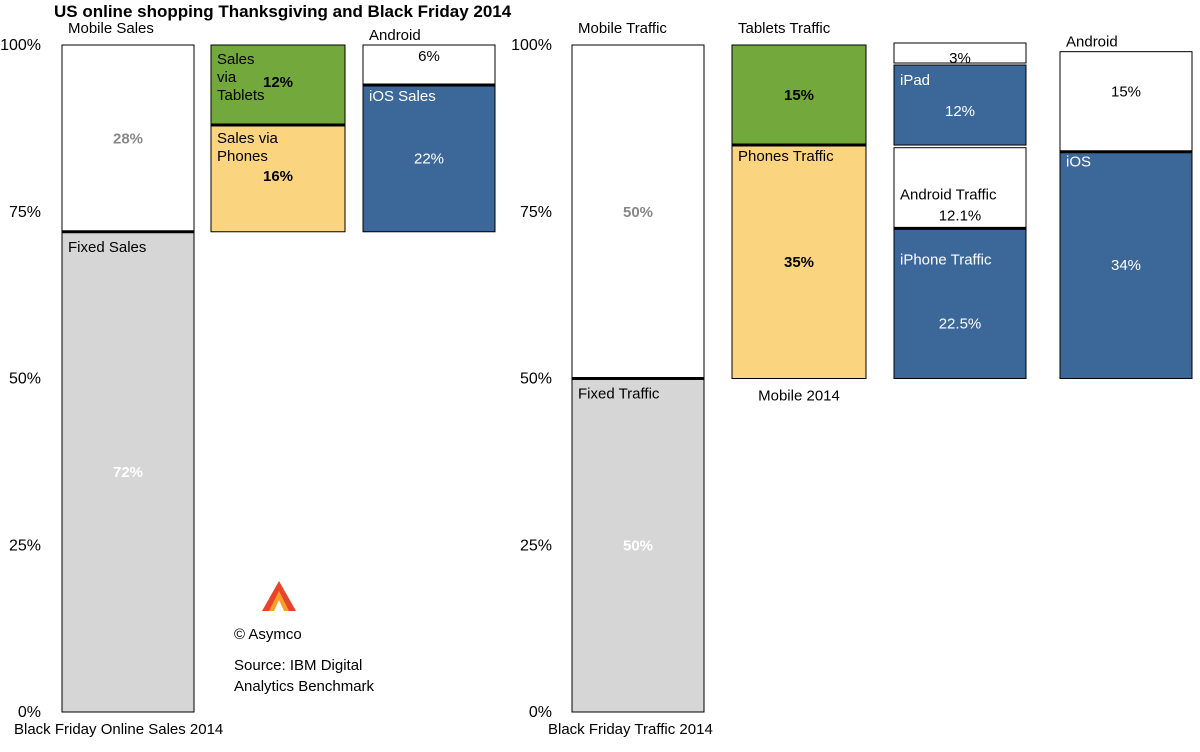 This screenshot has width=1200, height=752. Describe the element at coordinates (960, 58) in the screenshot. I see `segment-value-label: 3%` at that location.